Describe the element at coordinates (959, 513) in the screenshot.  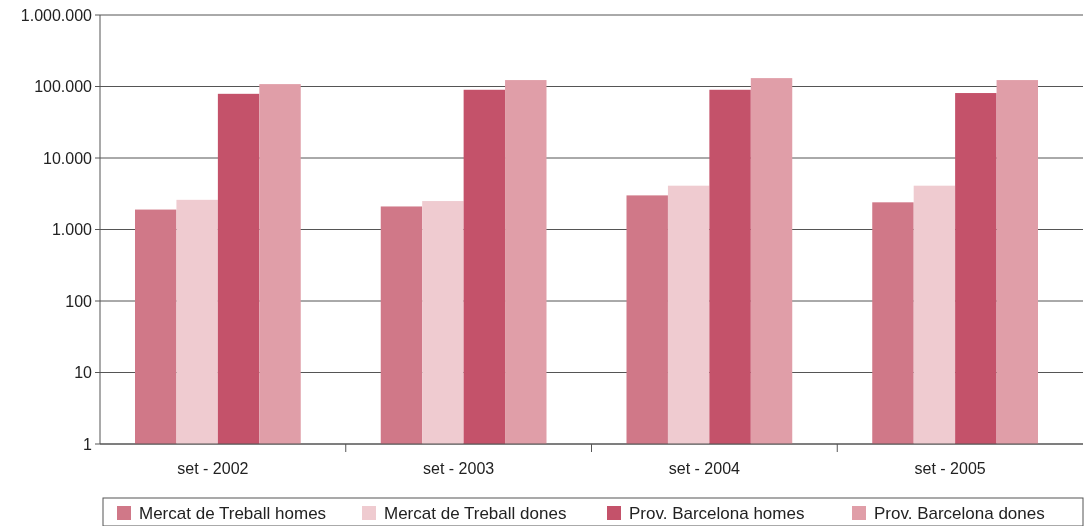
I see `legend-label: Prov. Barcelona dones` at that location.